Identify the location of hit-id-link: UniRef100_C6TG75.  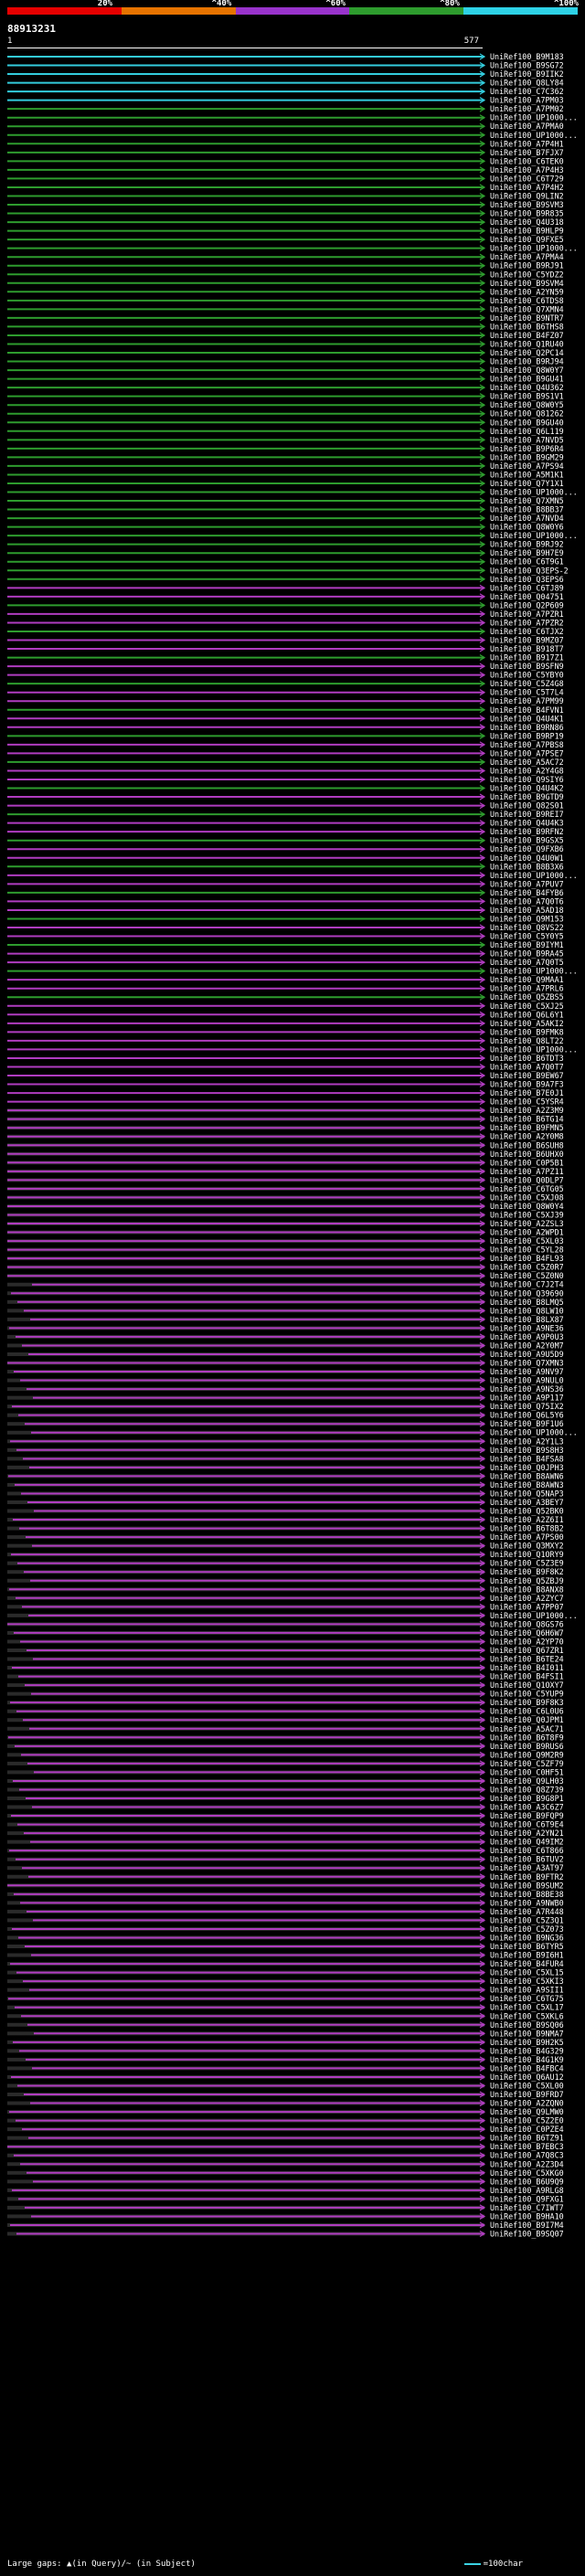
(527, 1998).